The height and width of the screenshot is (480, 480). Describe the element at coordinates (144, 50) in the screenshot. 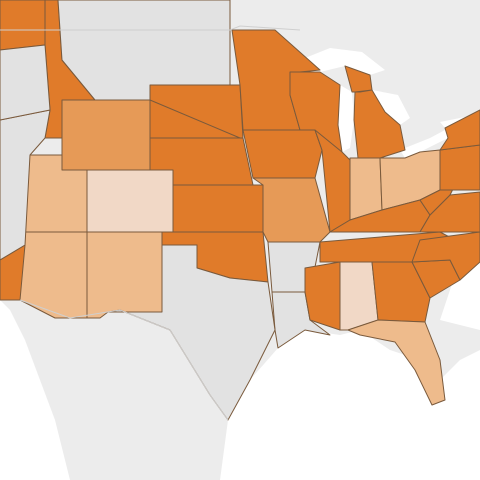

I see `state-montana` at that location.